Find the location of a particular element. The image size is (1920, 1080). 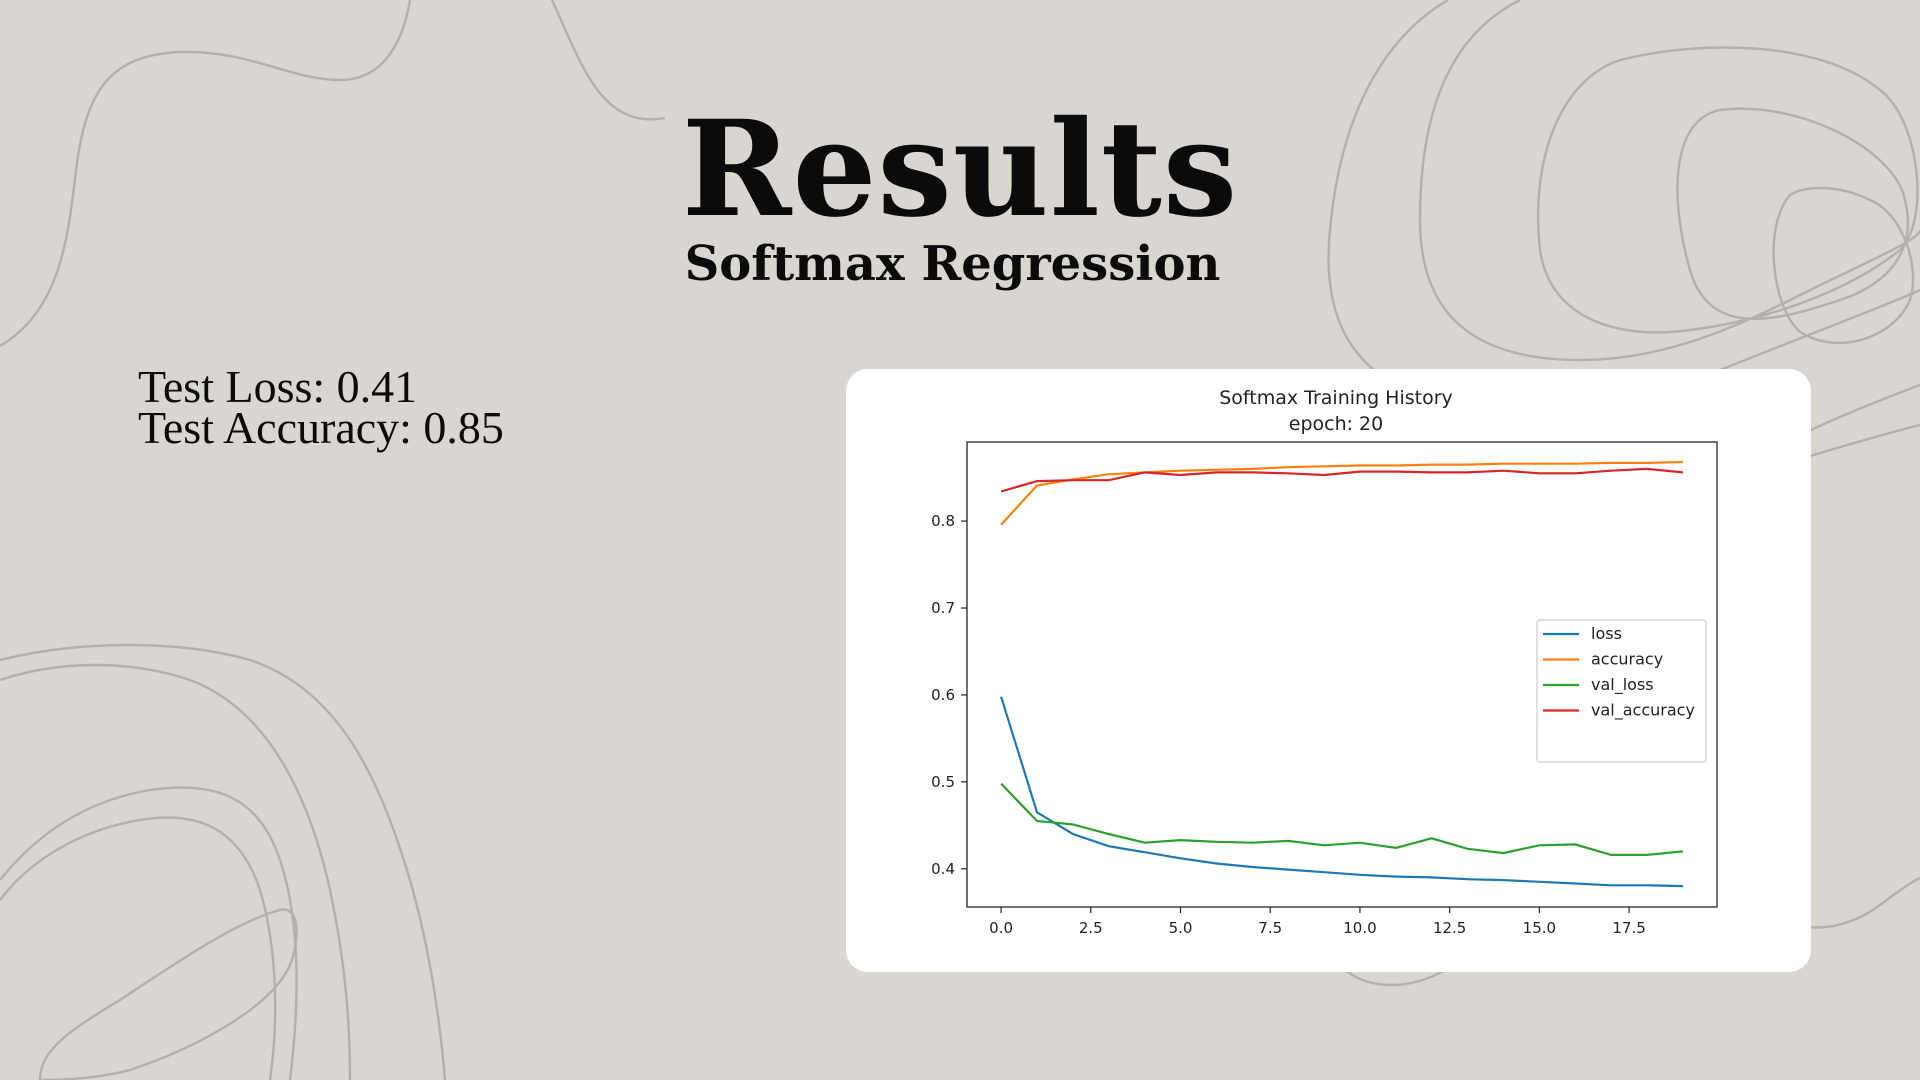

y-tick-label: 0.6 is located at coordinates (943, 695).